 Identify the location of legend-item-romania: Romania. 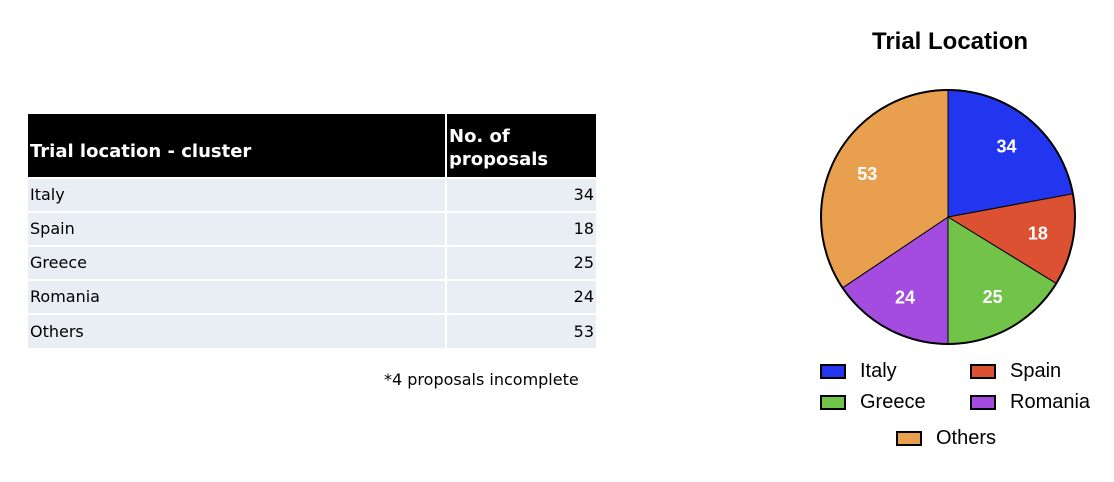
(1030, 402).